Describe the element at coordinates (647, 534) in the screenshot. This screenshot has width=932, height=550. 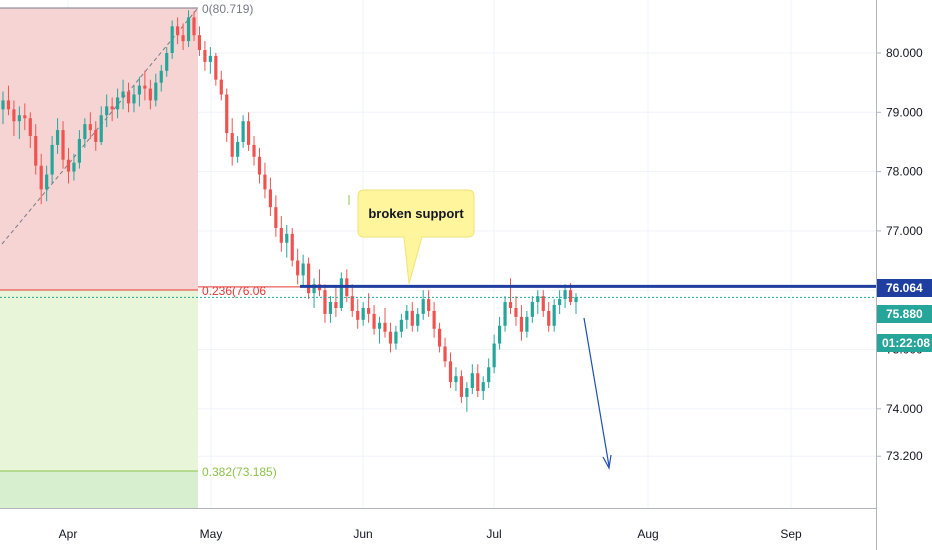
I see `time-tick-label: Aug` at that location.